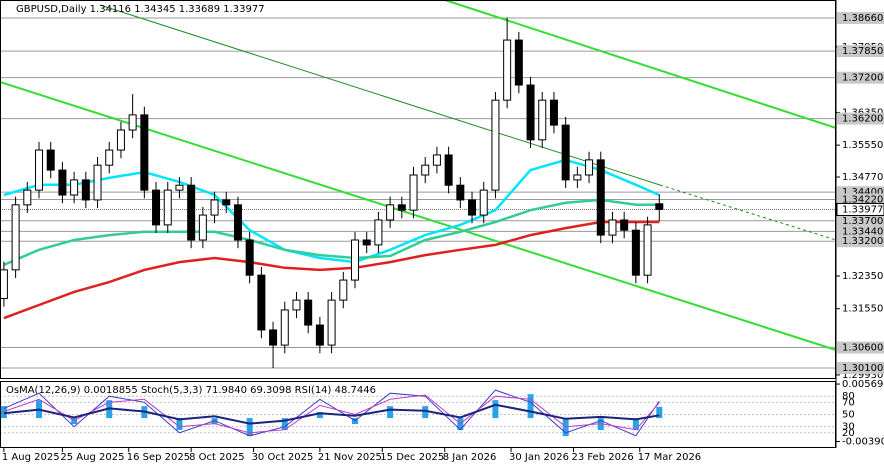 The width and height of the screenshot is (884, 466). I want to click on x-tick-label: 15 Dec 2025, so click(412, 457).